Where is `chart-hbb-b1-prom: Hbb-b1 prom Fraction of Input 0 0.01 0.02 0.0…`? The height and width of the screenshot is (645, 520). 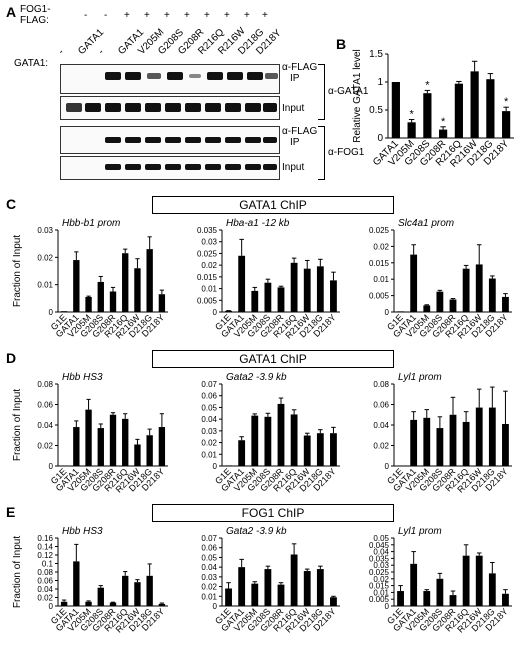 chart-hbb-b1-prom: Hbb-b1 prom Fraction of Input 0 0.01 0.02 0.0… is located at coordinates (90, 279).